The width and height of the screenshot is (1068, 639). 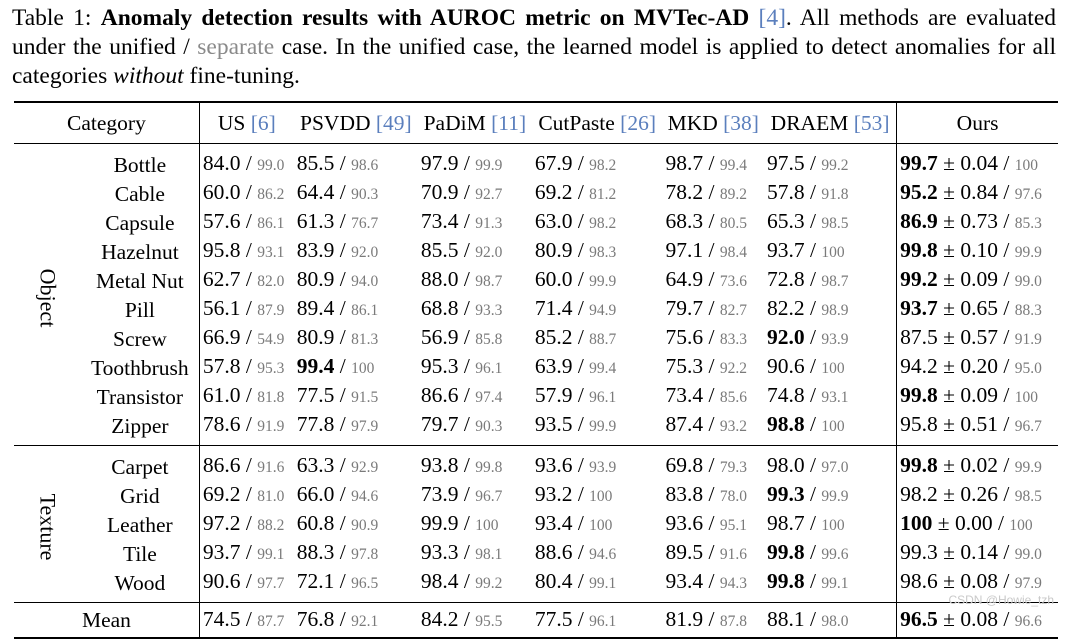 I want to click on method-ref: [49], so click(x=393, y=122).